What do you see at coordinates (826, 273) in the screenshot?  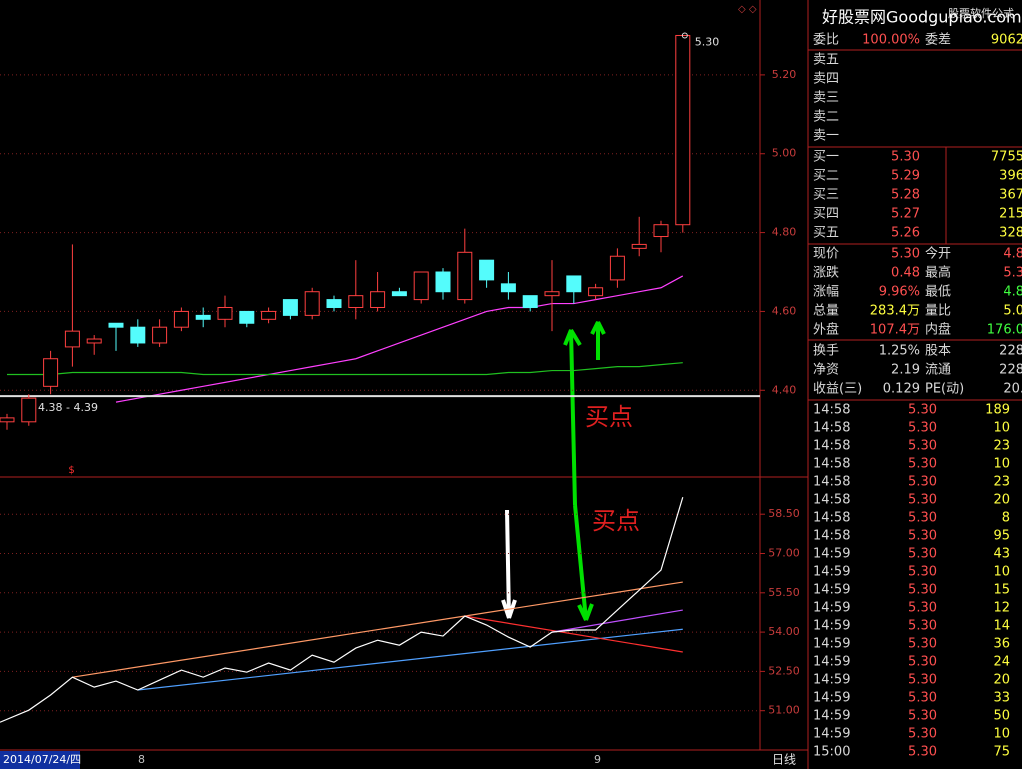 I see `quote-text: 涨跌` at bounding box center [826, 273].